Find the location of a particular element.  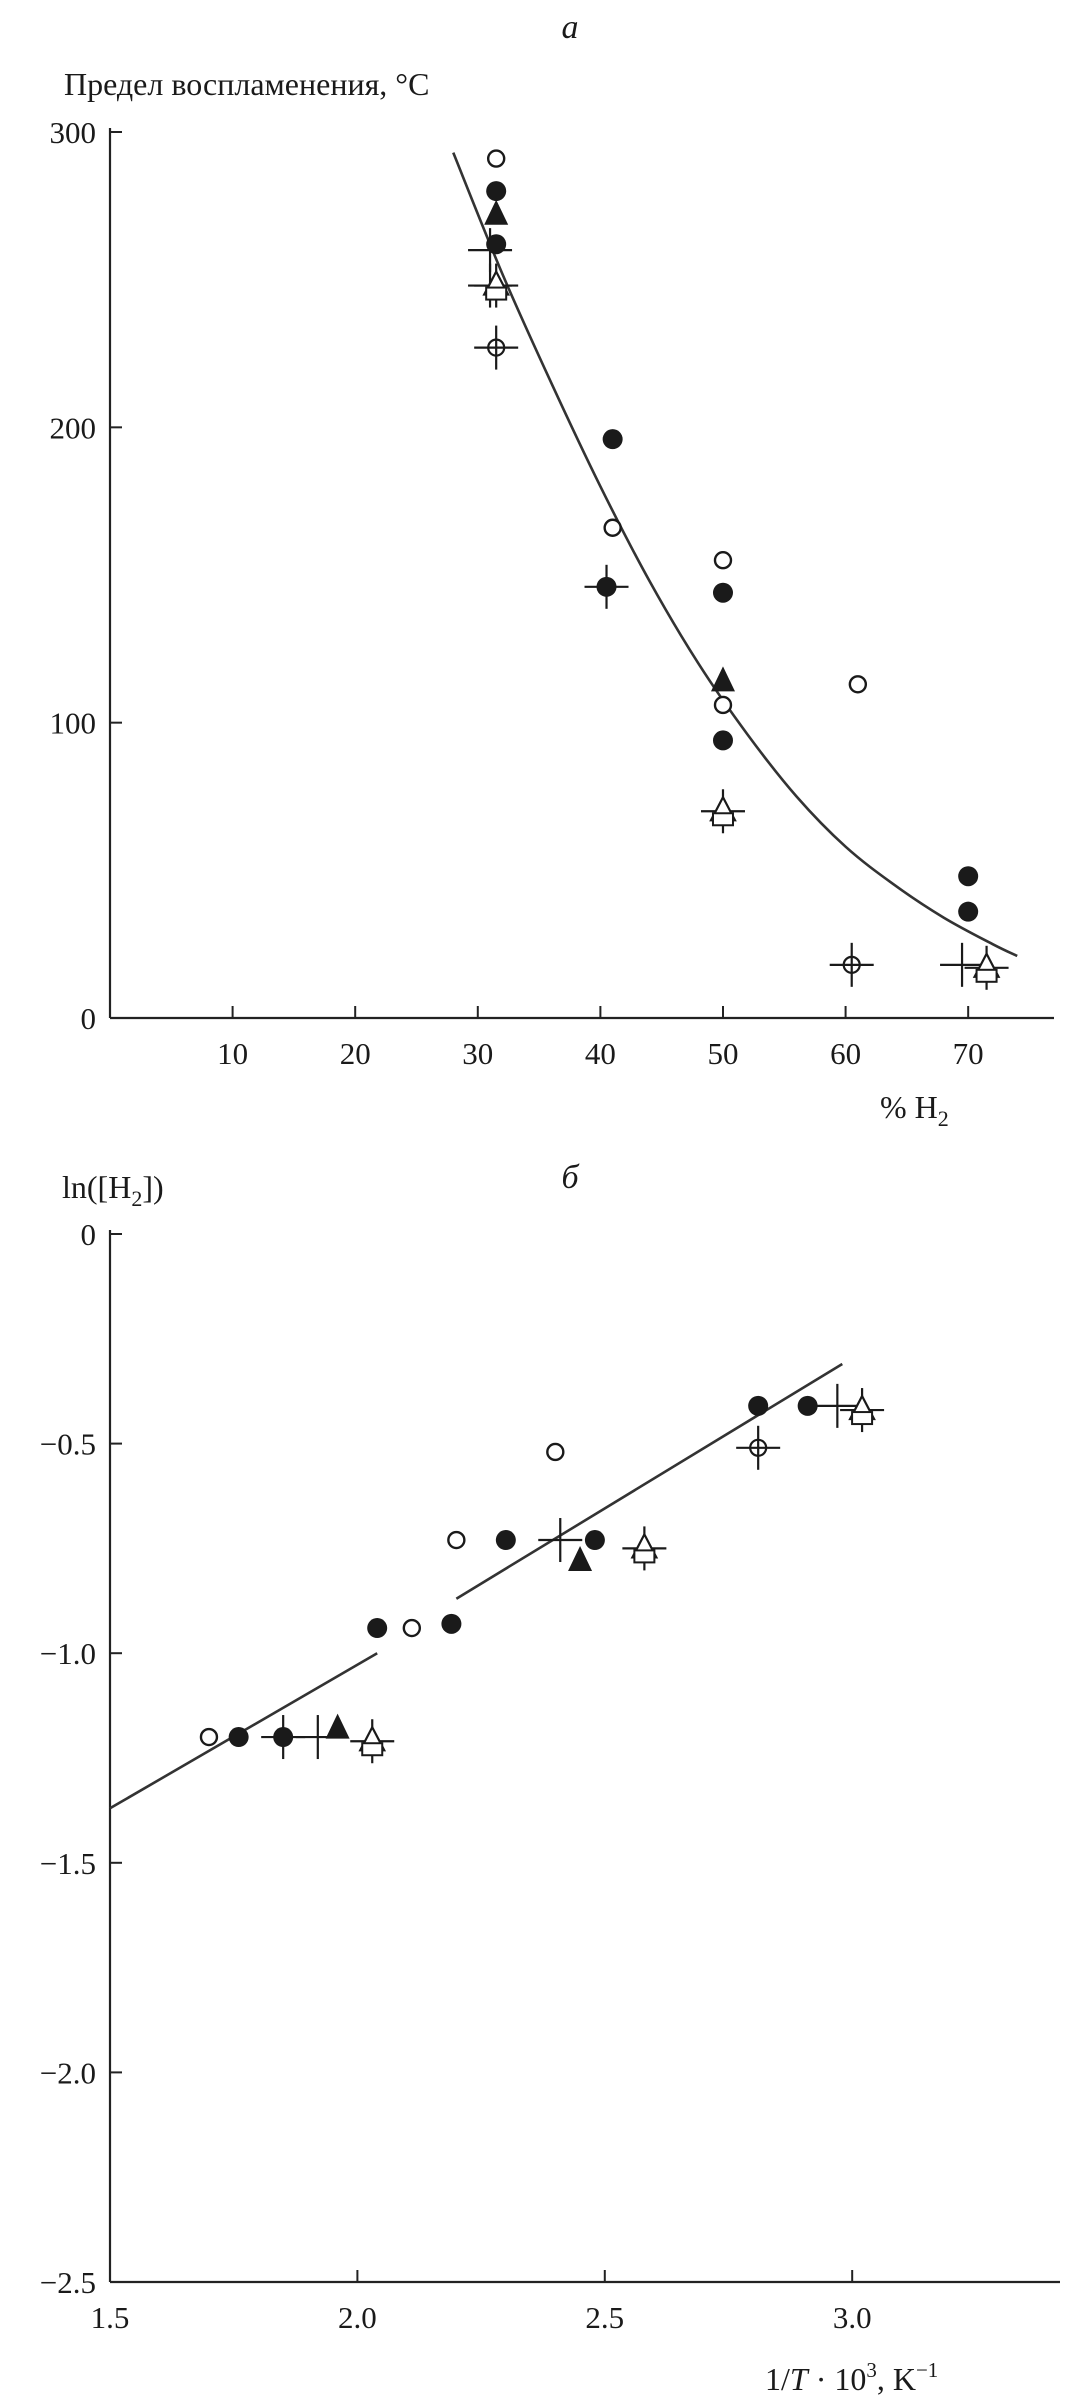

panel-b-letter: б is located at coordinates (570, 1177).